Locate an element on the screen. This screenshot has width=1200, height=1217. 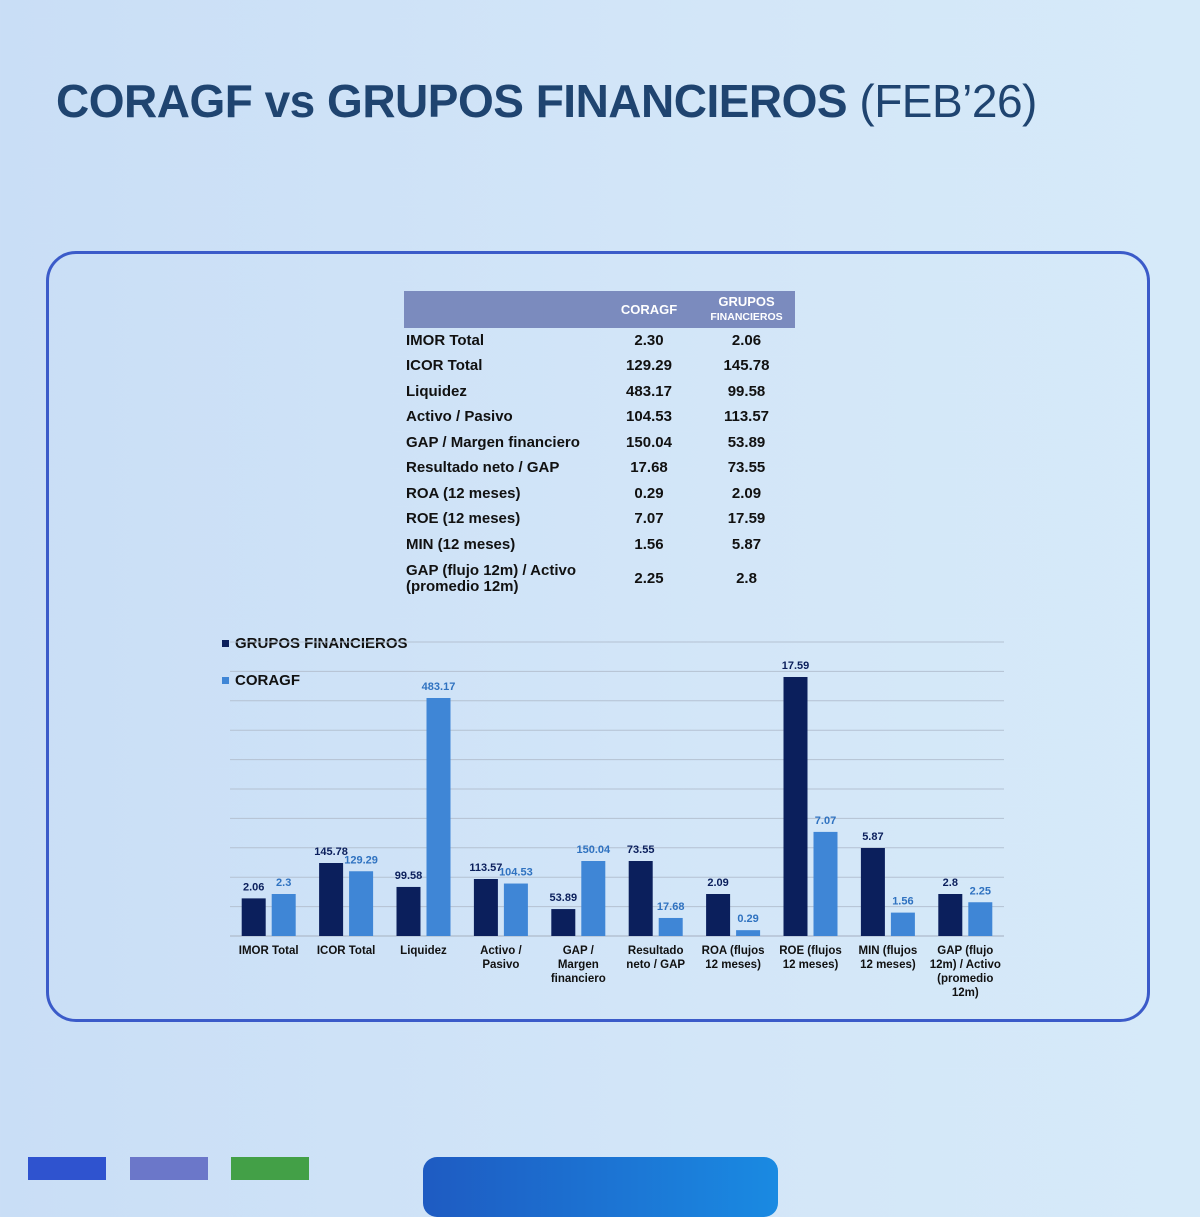
category-label: Activo / Pasivo is located at coordinates (501, 958).